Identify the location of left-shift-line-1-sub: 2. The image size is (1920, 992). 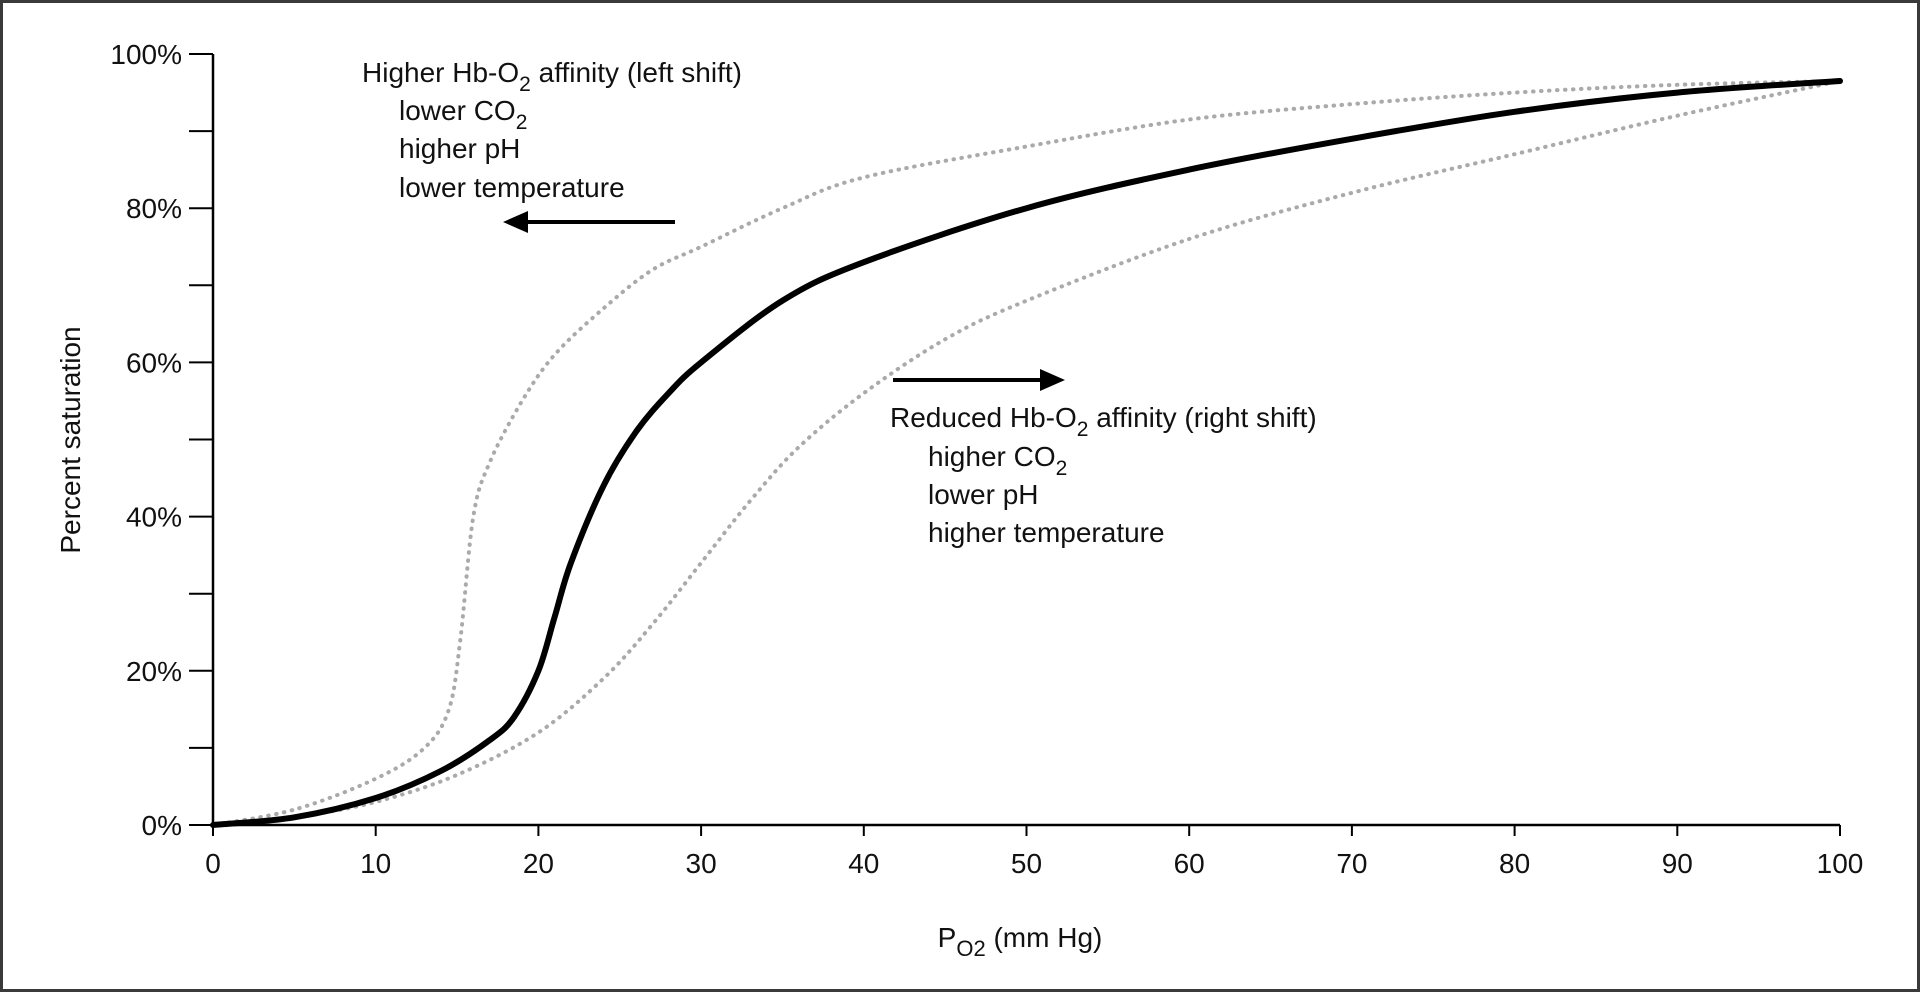
(522, 122).